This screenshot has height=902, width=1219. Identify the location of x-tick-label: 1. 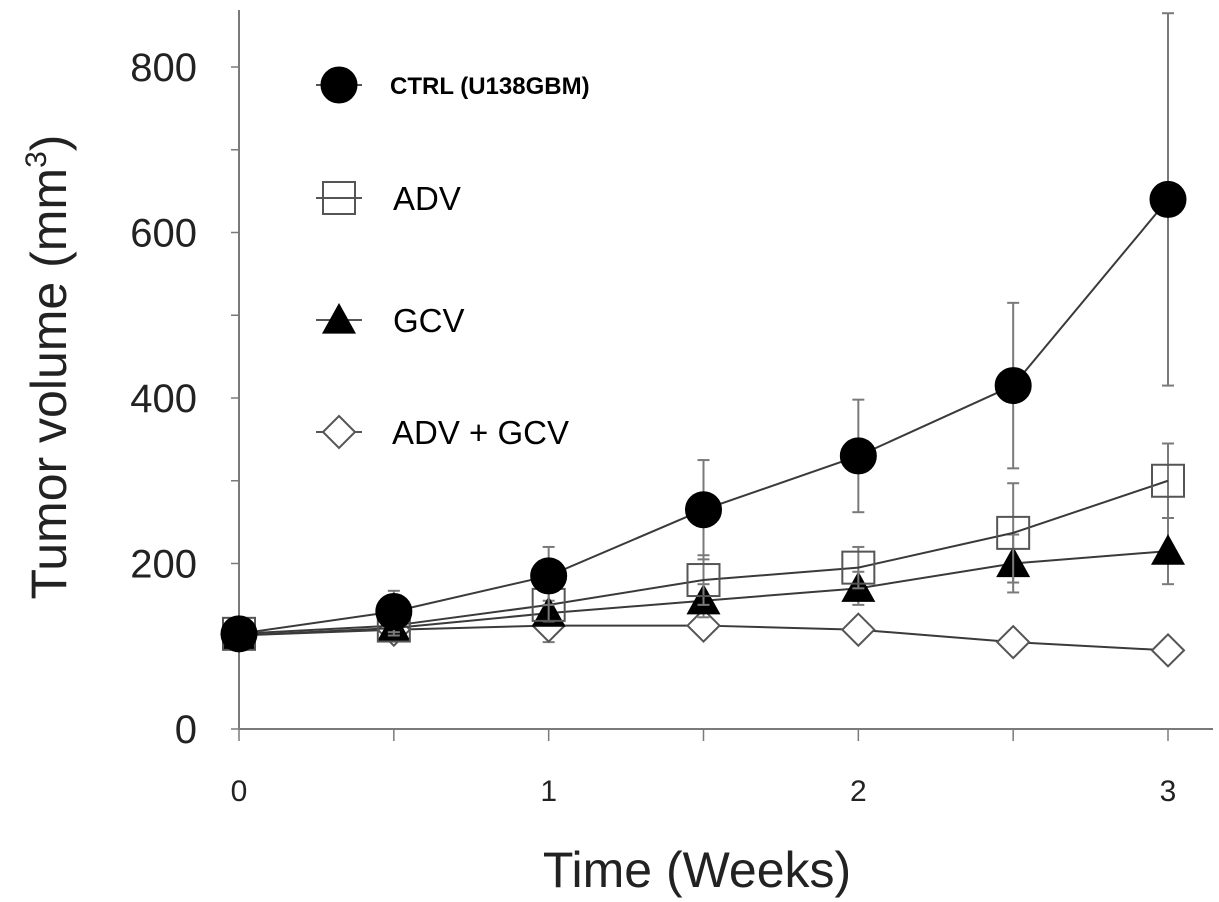
(548, 791).